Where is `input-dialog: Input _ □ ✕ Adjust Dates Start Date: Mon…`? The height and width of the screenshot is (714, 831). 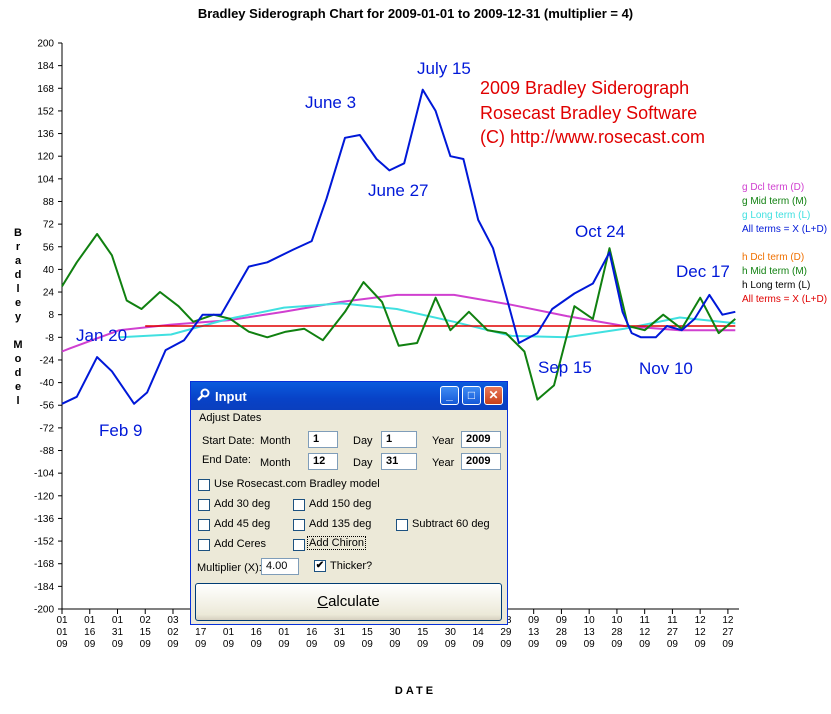
input-dialog: Input _ □ ✕ Adjust Dates Start Date: Mon… is located at coordinates (349, 503).